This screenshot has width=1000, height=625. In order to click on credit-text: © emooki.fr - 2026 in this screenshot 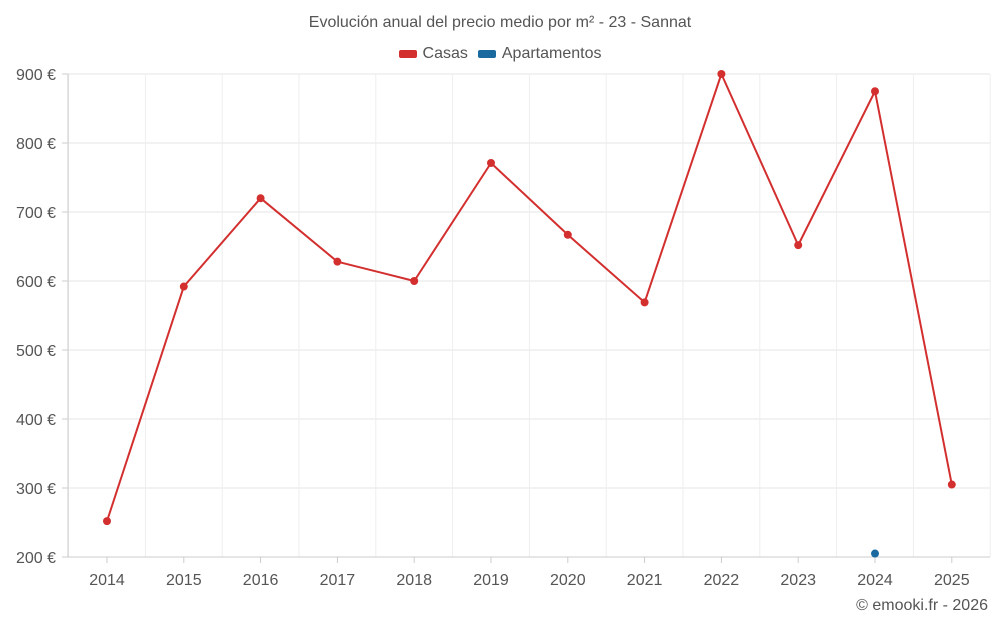, I will do `click(922, 605)`.